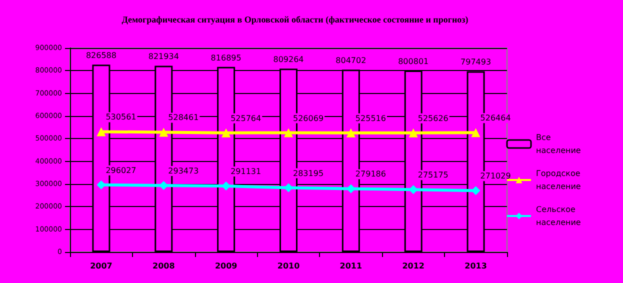 The width and height of the screenshot is (623, 283). What do you see at coordinates (101, 55) in the screenshot?
I see `data-label: 826588` at bounding box center [101, 55].